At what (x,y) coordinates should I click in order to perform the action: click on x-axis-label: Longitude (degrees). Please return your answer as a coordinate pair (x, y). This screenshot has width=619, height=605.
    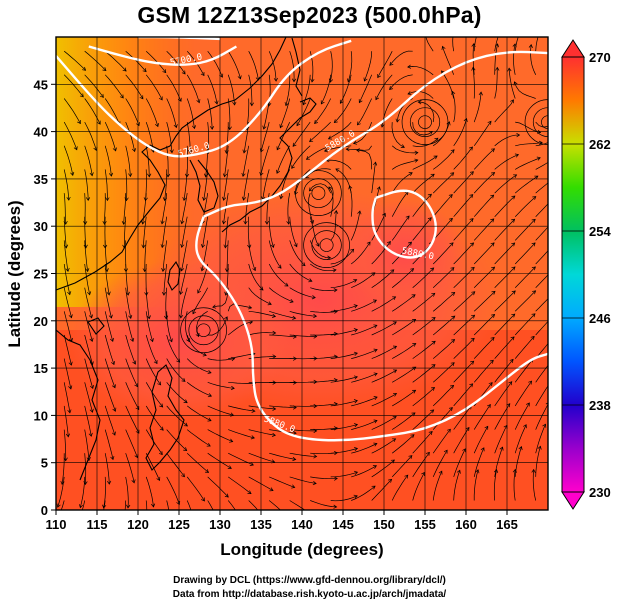
    Looking at the image, I should click on (301, 549).